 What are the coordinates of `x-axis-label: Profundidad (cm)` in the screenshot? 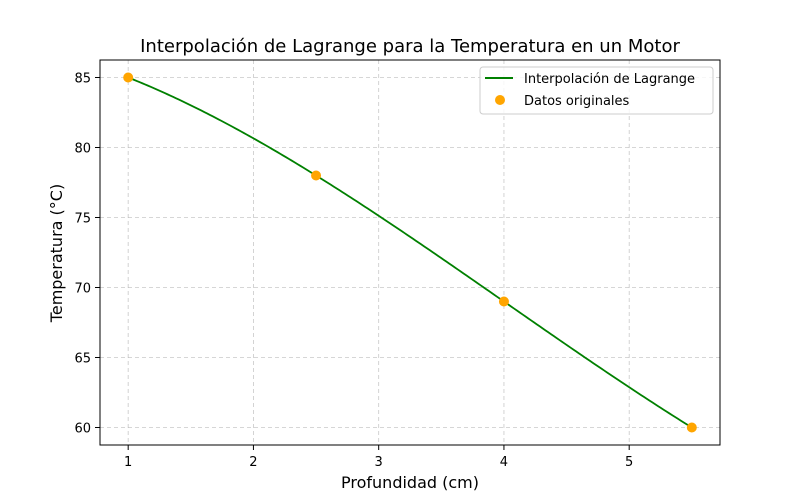 It's located at (410, 482).